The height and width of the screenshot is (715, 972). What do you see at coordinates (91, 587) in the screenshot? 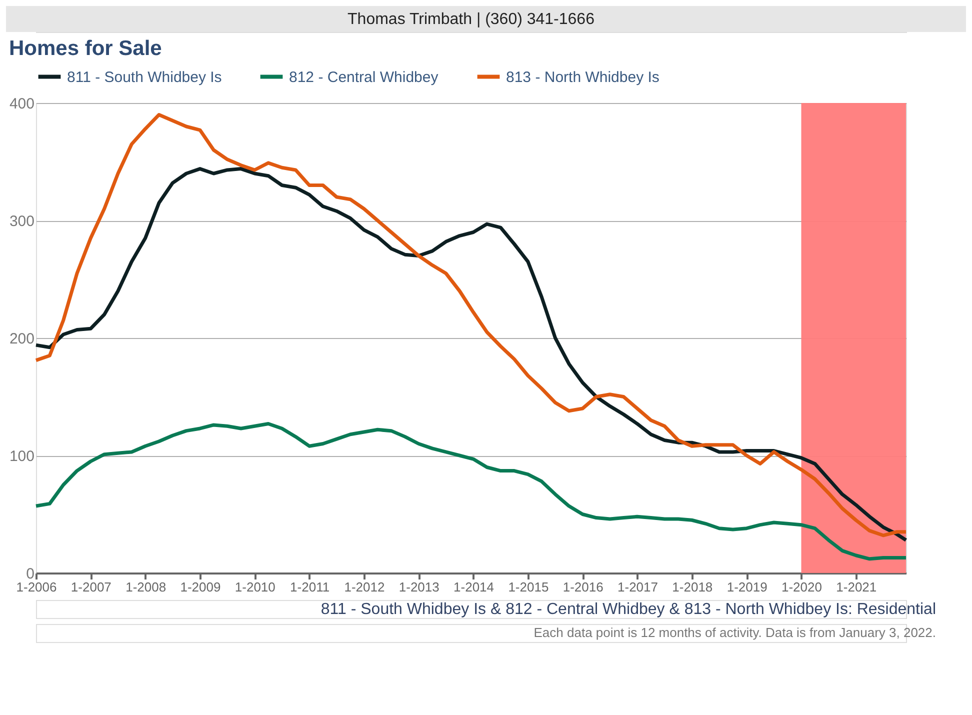
I see `x-tick-label: 1-2007` at bounding box center [91, 587].